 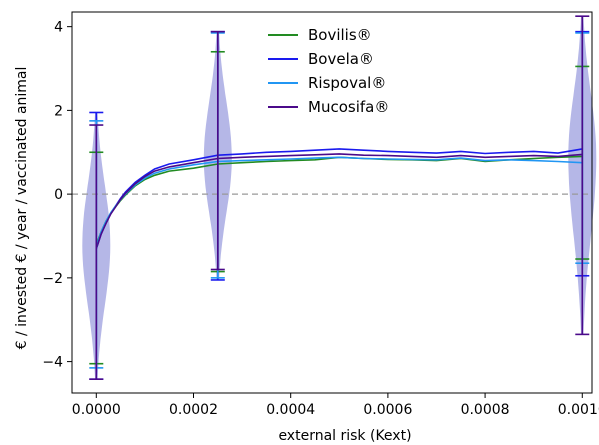 I want to click on x-tick-label: 0.0008, so click(x=485, y=410).